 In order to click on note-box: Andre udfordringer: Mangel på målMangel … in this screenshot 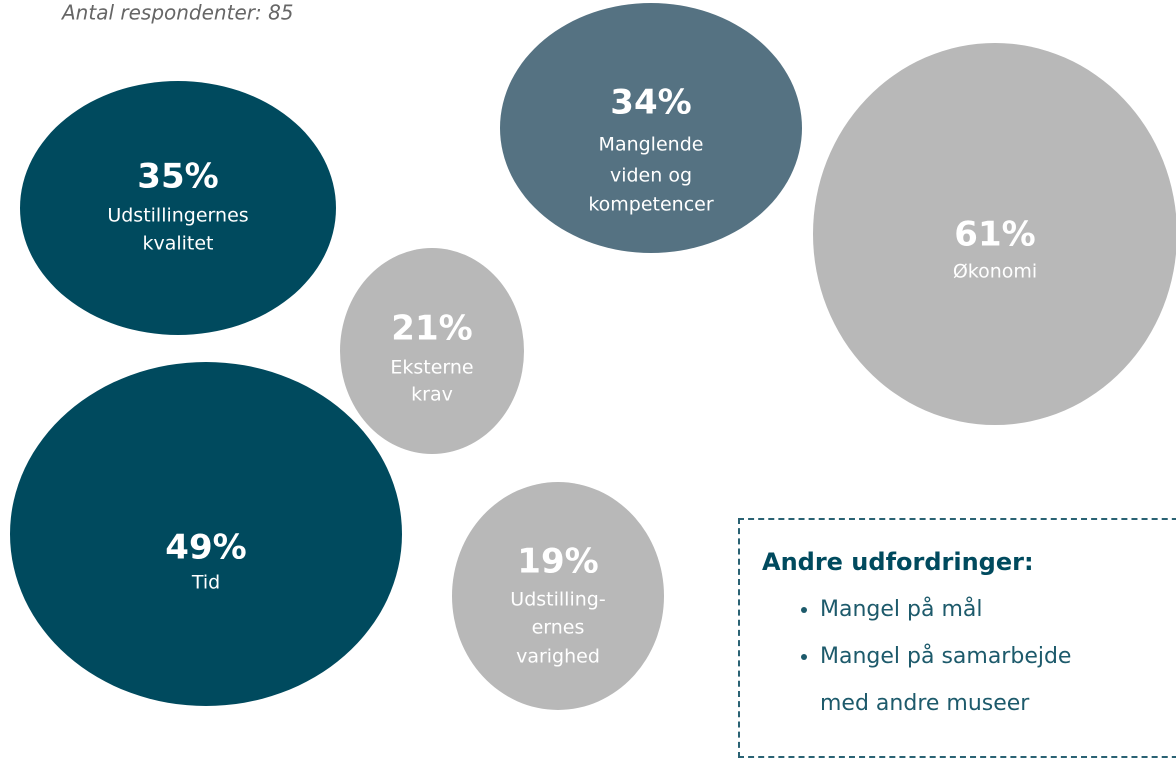, I will do `click(957, 638)`.